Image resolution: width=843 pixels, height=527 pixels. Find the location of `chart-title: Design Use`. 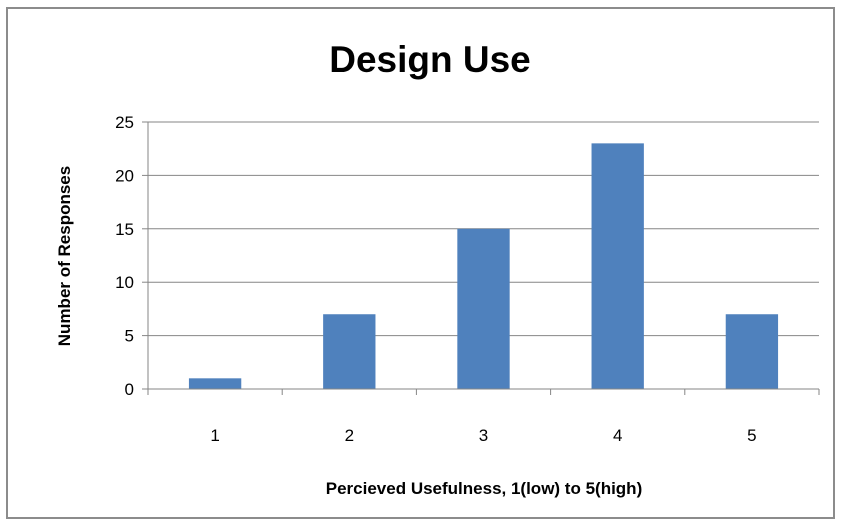

chart-title: Design Use is located at coordinates (430, 59).